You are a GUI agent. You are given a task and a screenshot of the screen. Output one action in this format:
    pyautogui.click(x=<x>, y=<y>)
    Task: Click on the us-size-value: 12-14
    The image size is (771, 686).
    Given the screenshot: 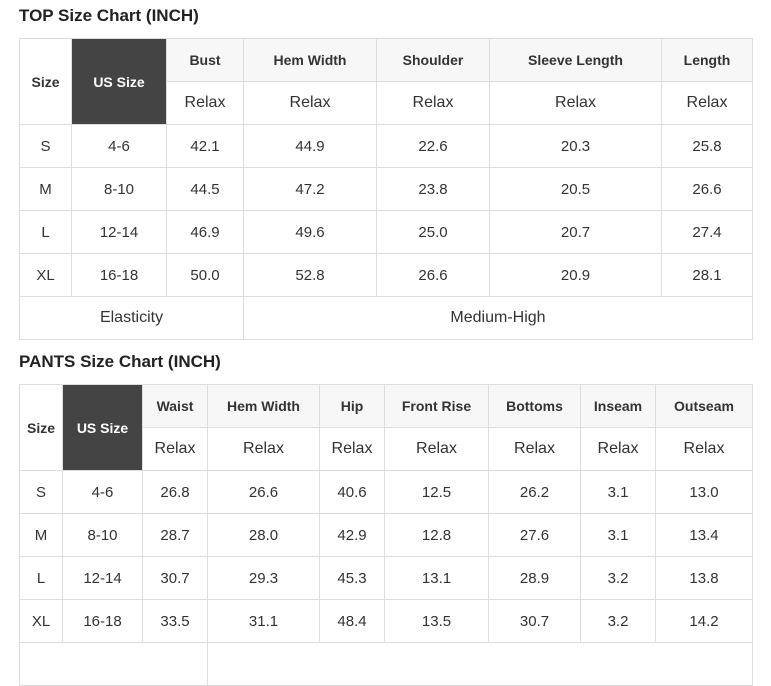 What is the action you would take?
    pyautogui.click(x=102, y=578)
    